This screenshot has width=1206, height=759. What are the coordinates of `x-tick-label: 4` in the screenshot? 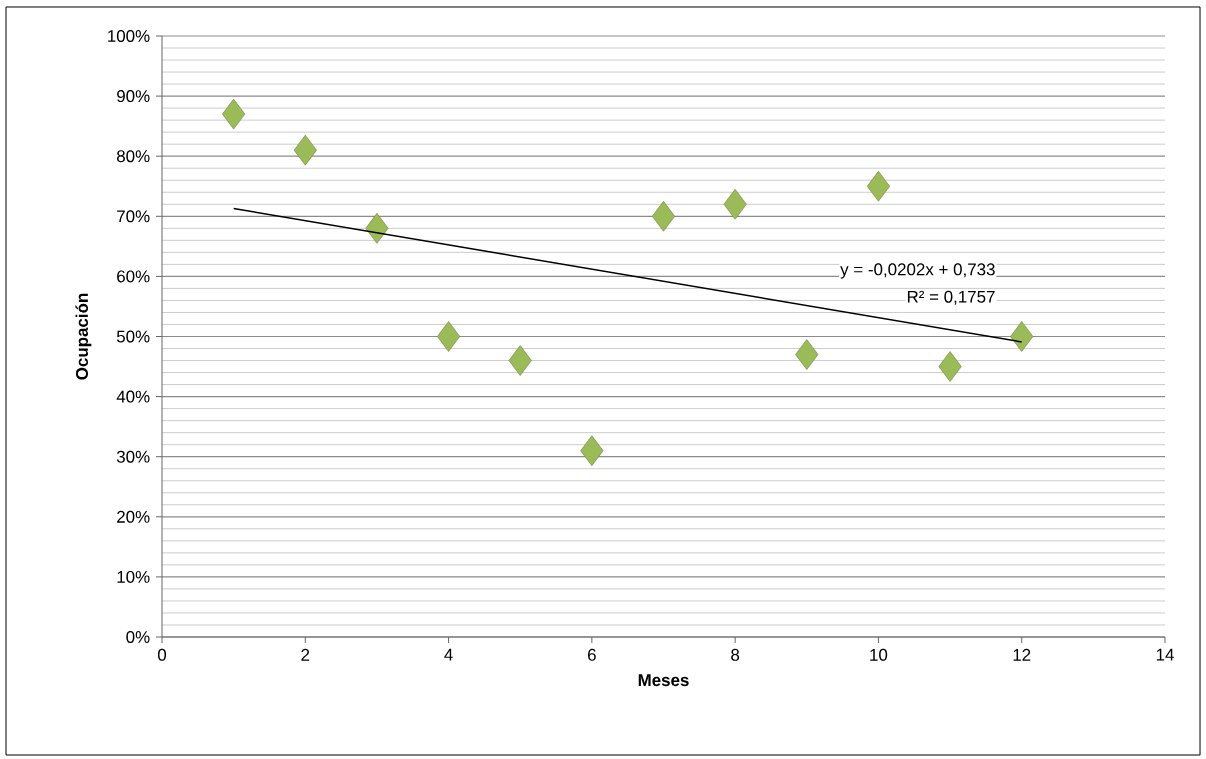 It's located at (448, 654).